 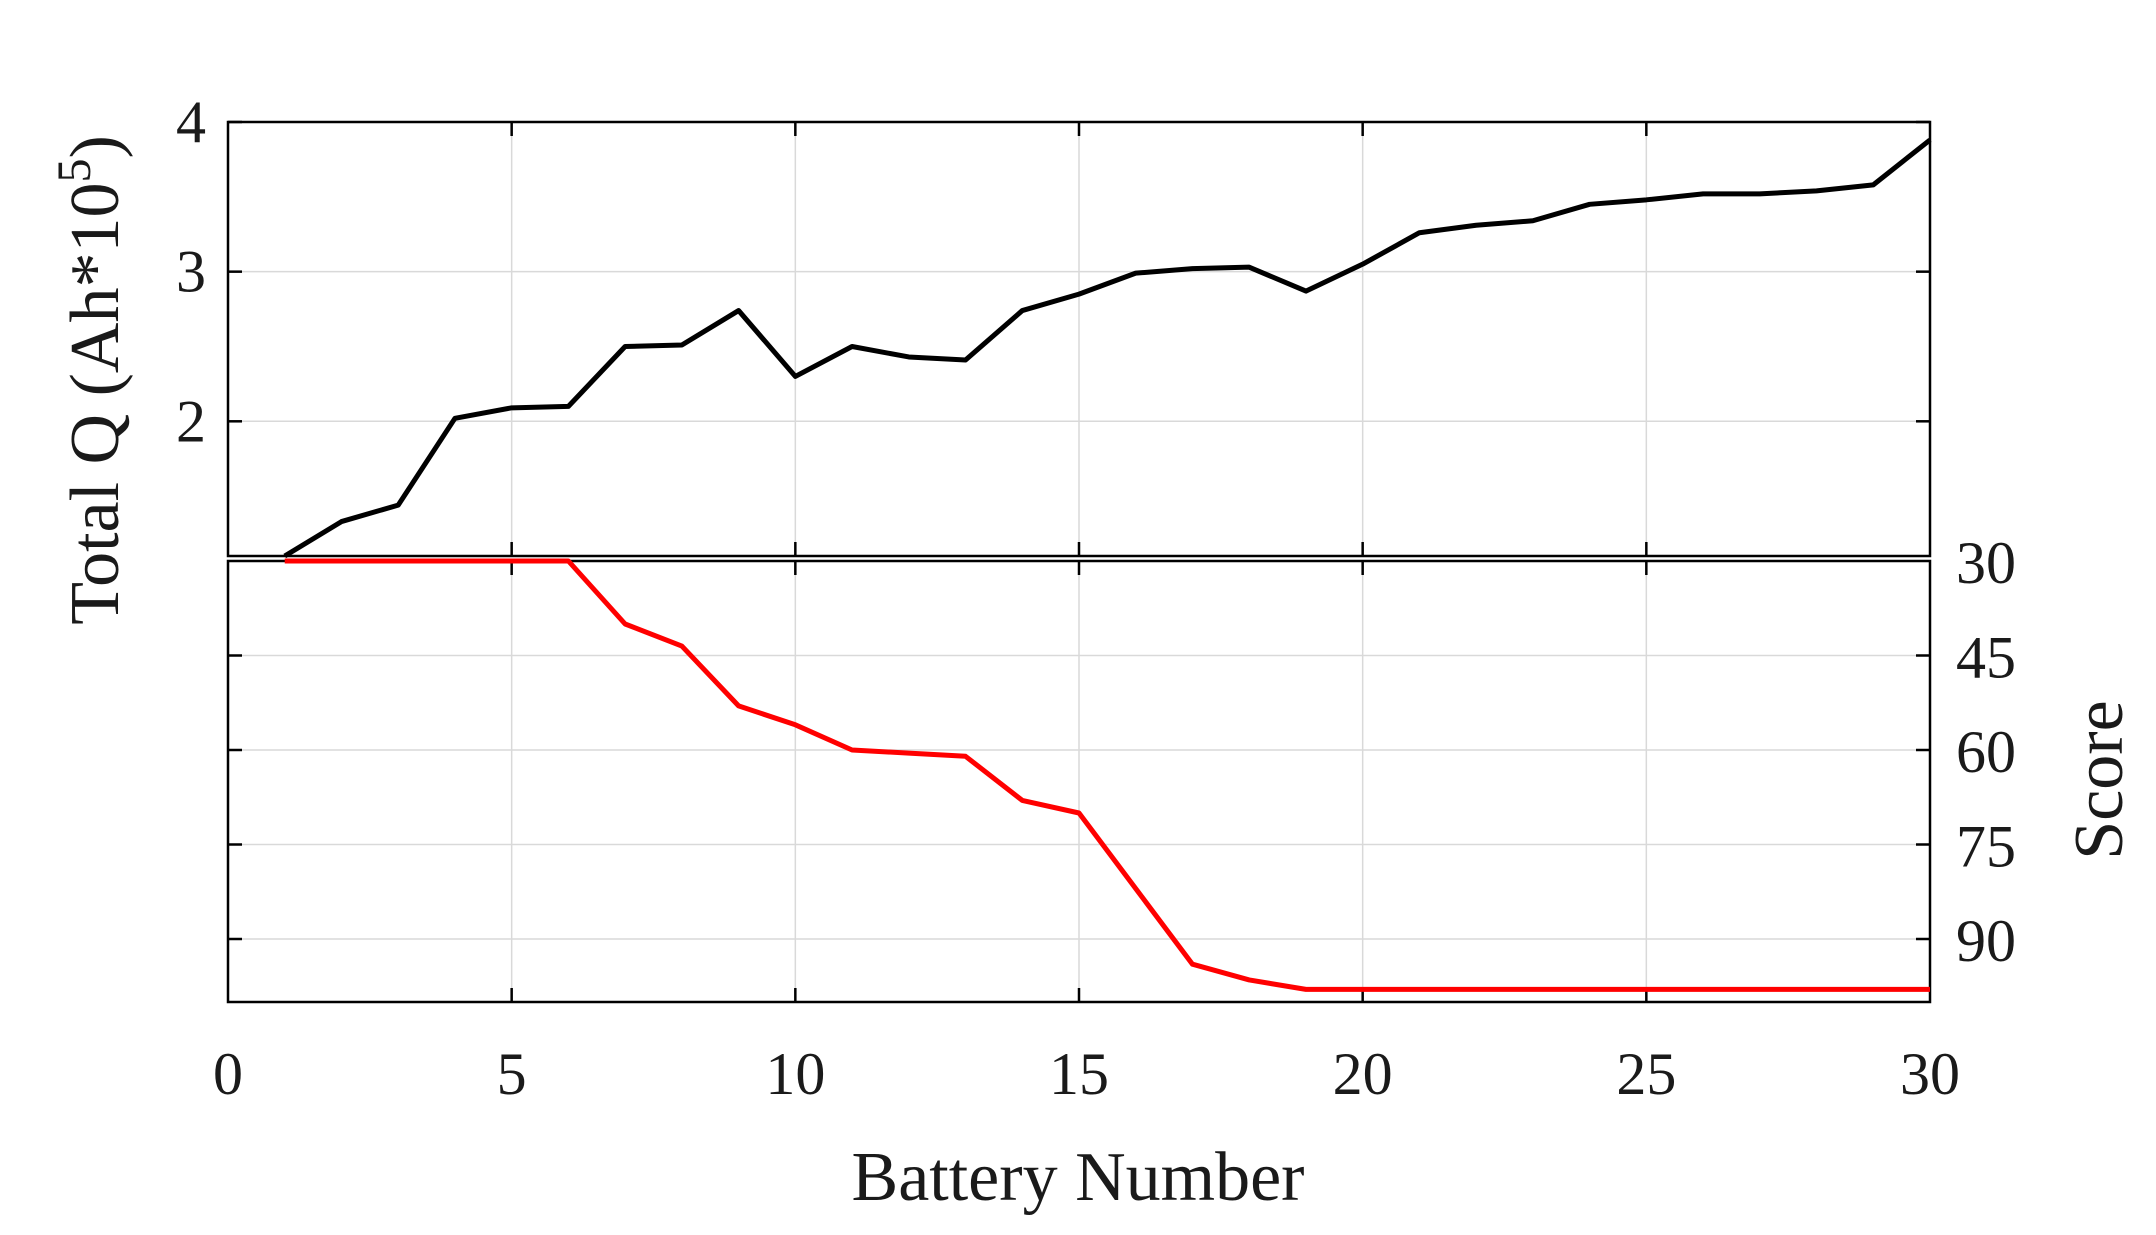 I want to click on x-axis-title: Battery Number, so click(x=1078, y=1177).